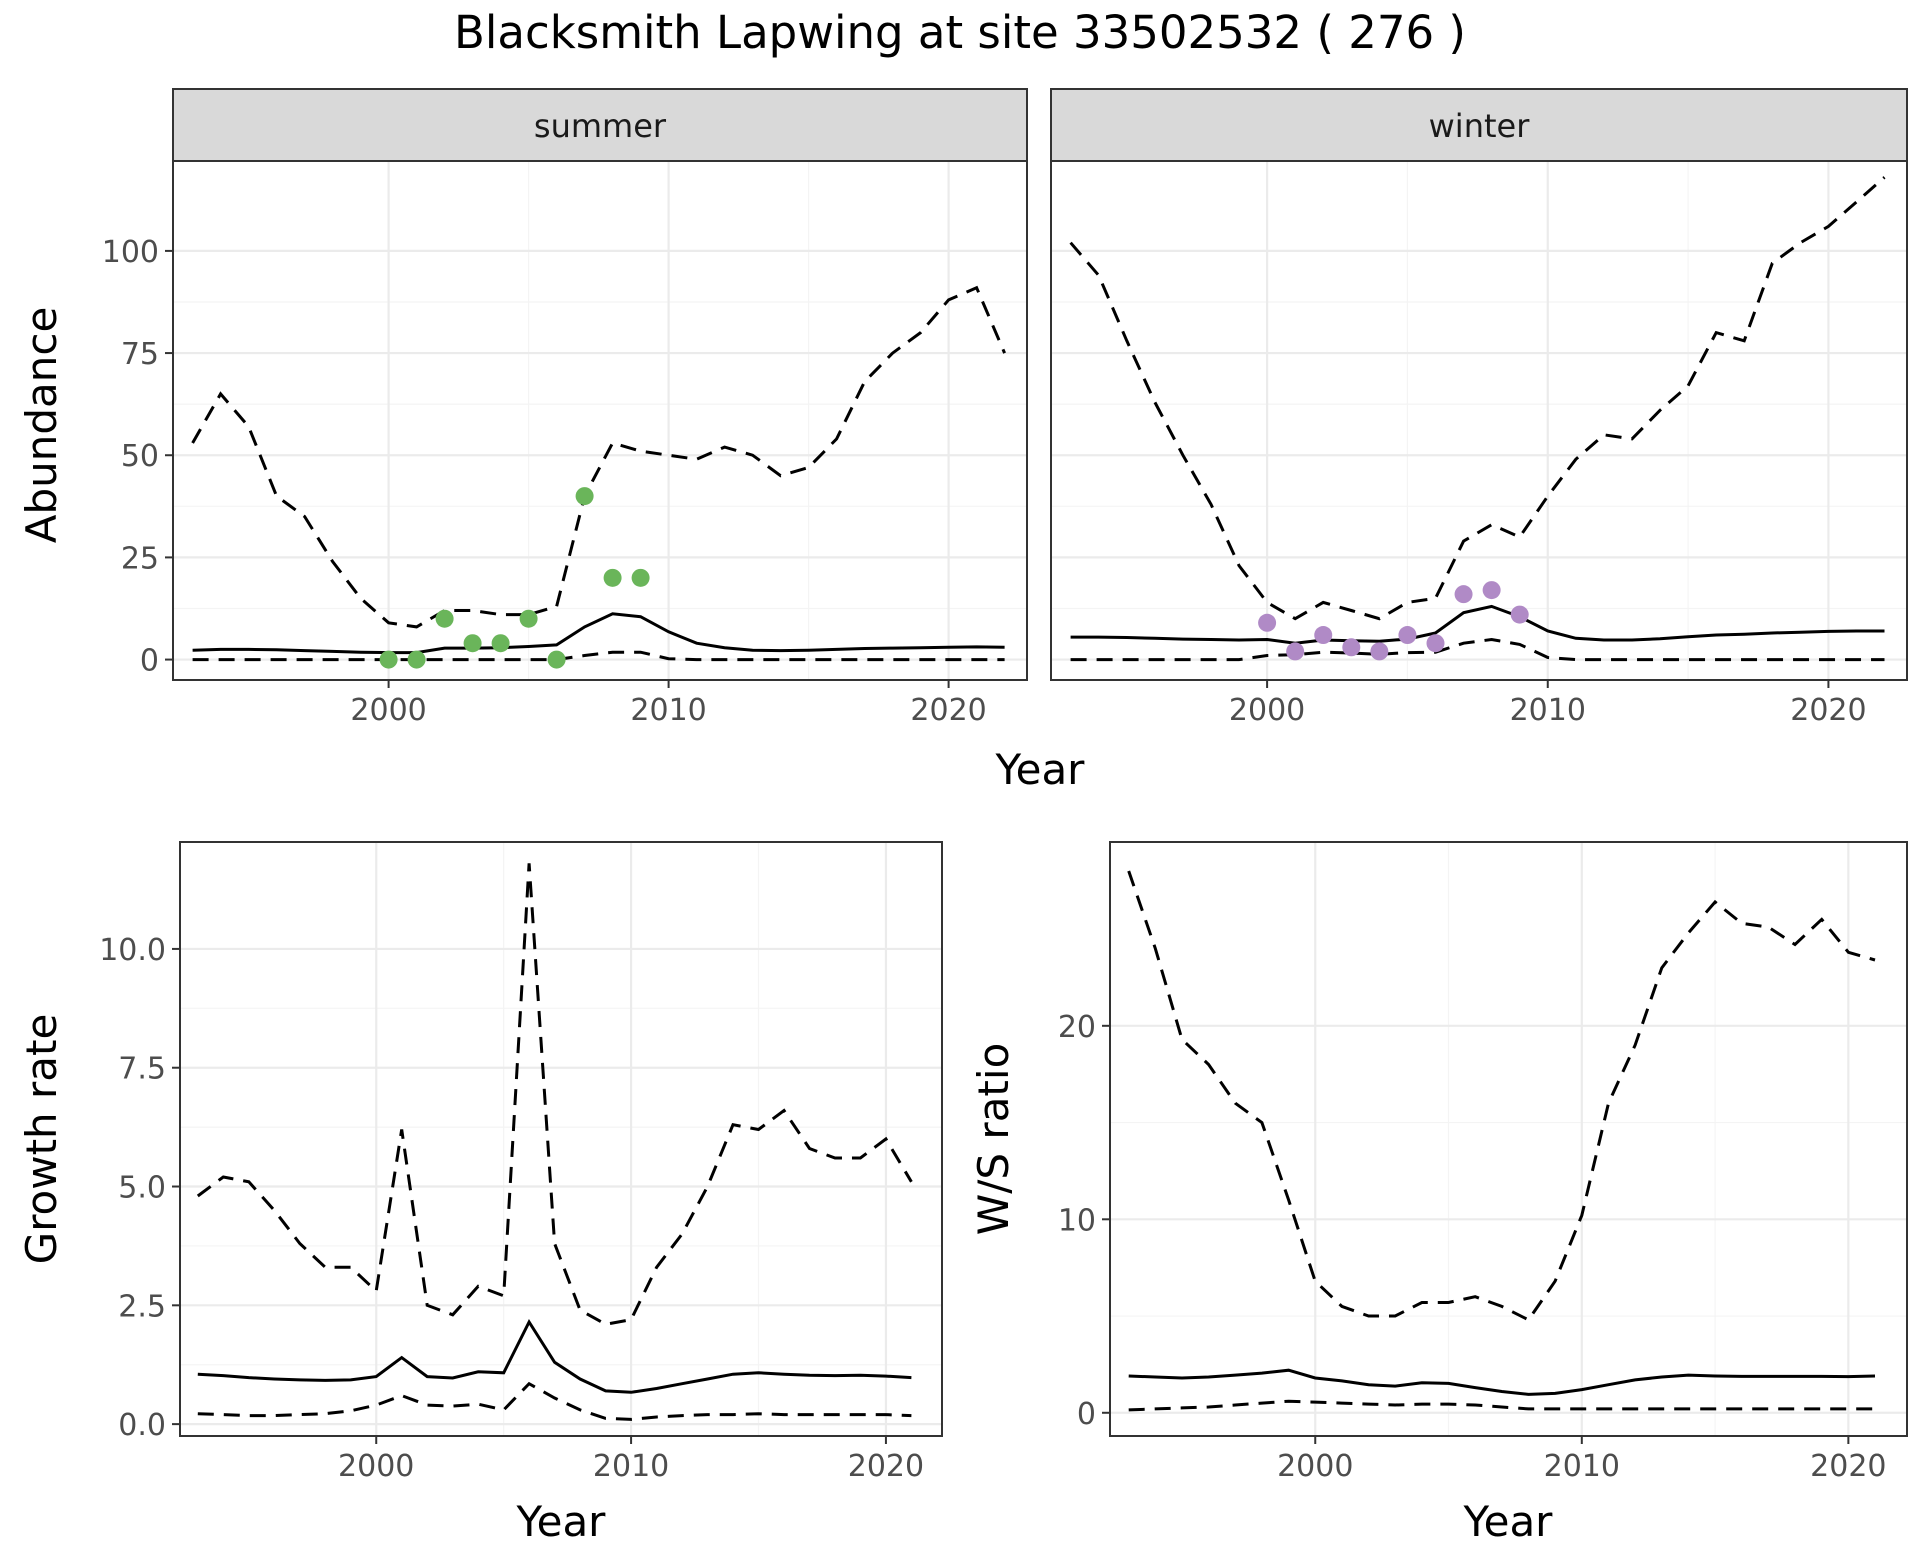 The width and height of the screenshot is (1920, 1560). Describe the element at coordinates (142, 1069) in the screenshot. I see `y-tick-label: 7.5` at that location.